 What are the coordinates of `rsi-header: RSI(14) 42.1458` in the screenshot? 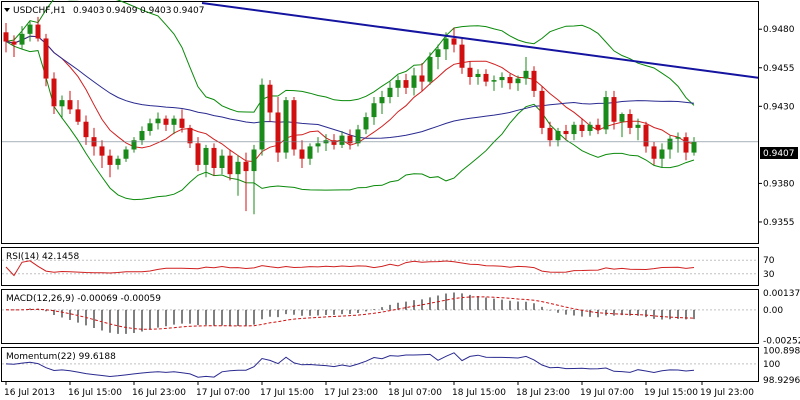 It's located at (42, 257).